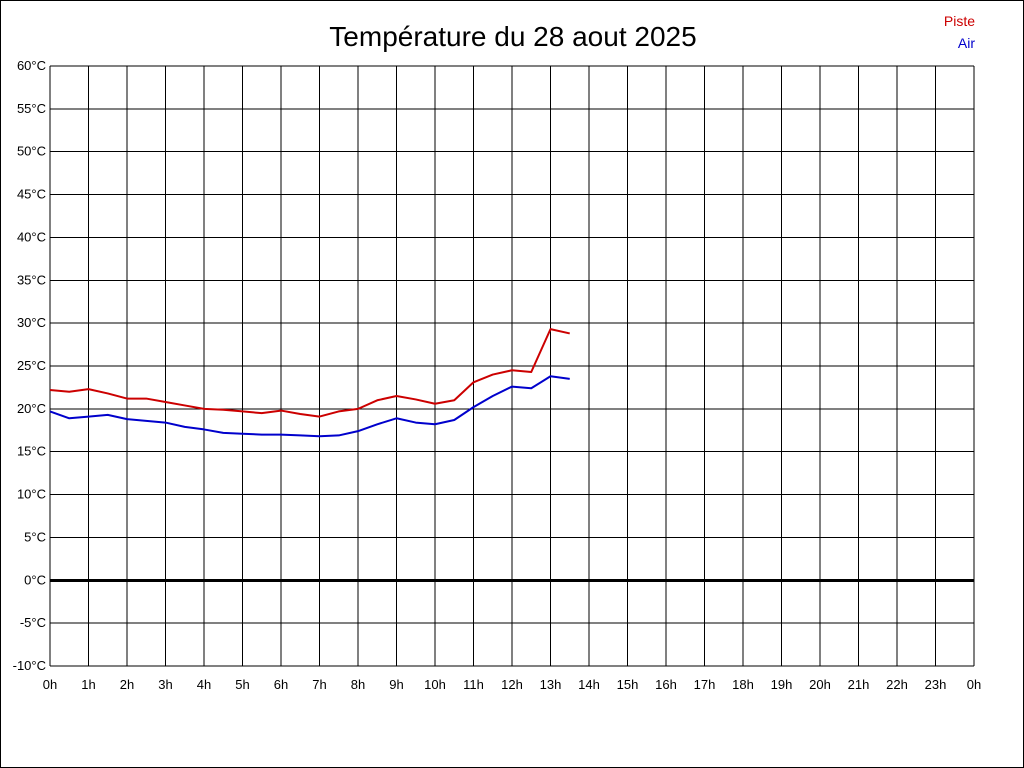  What do you see at coordinates (127, 684) in the screenshot?
I see `x-tick-label: 2h` at bounding box center [127, 684].